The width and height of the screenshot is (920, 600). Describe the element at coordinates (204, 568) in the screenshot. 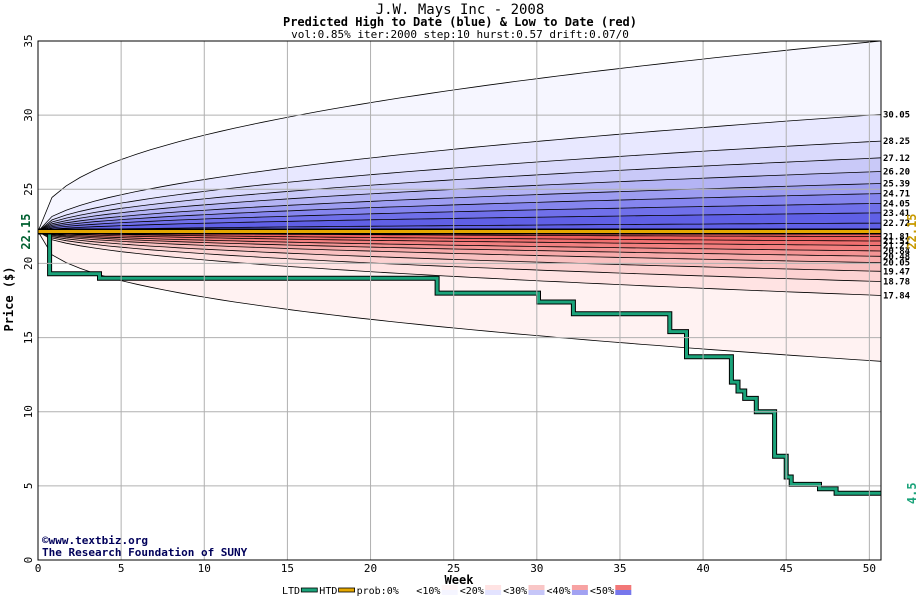

I see `x-tick-label: 10` at that location.